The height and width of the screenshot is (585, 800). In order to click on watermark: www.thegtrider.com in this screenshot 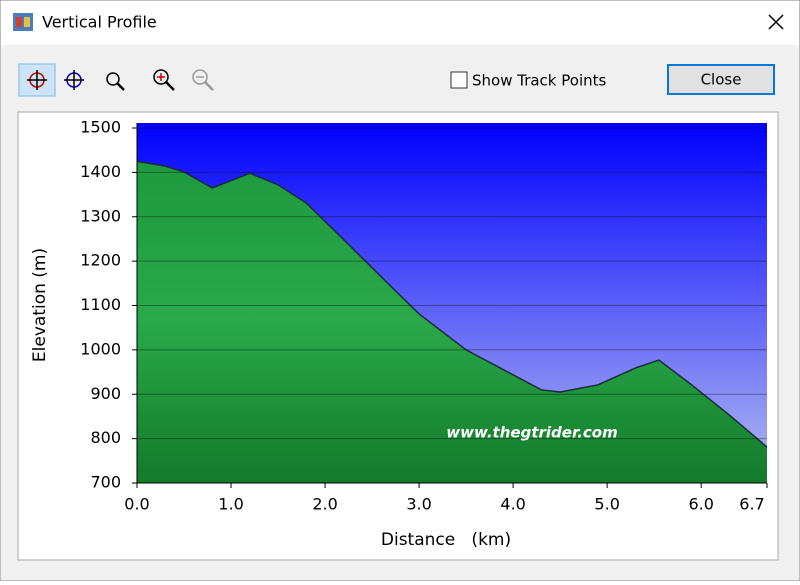, I will do `click(531, 433)`.